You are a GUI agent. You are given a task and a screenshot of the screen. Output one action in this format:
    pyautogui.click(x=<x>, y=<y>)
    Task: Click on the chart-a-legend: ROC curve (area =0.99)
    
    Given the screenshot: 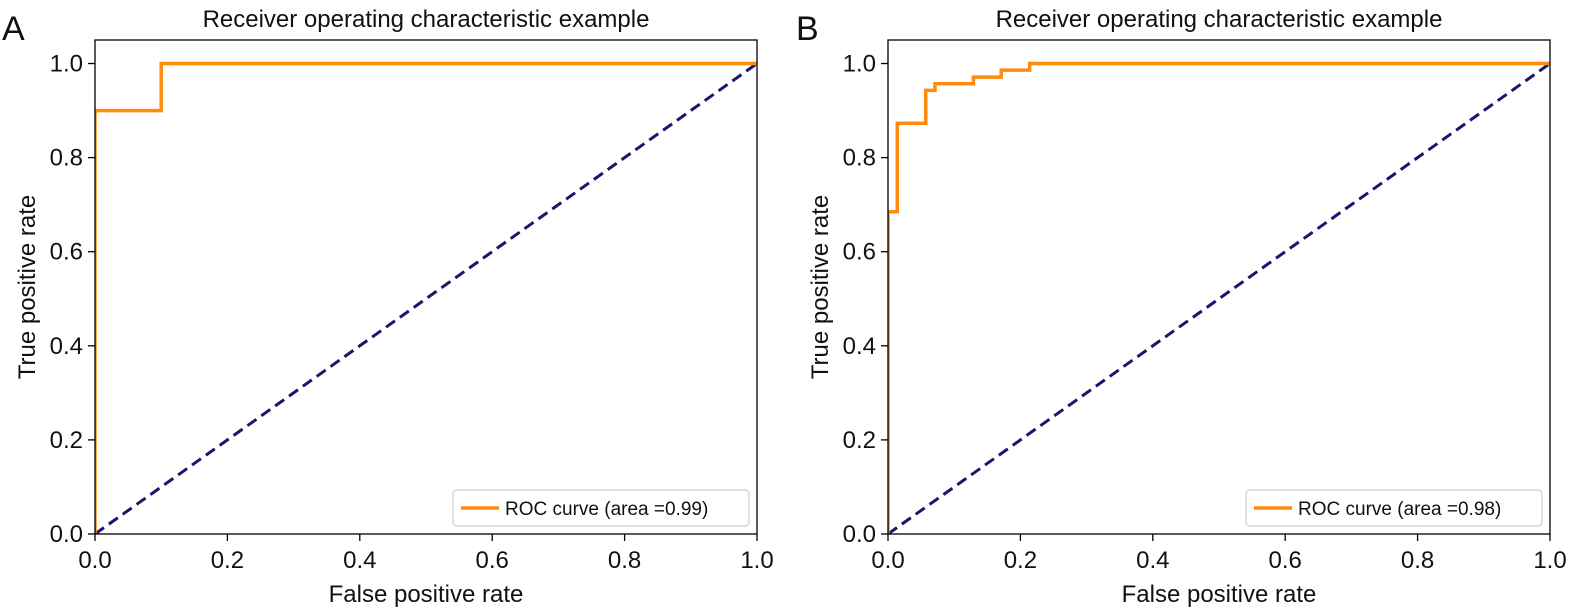 What is the action you would take?
    pyautogui.click(x=601, y=508)
    